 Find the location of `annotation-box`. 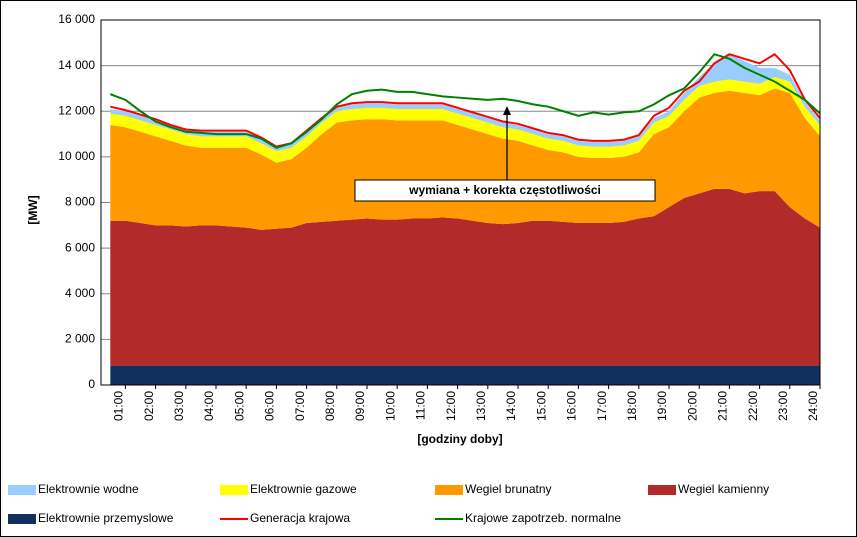

annotation-box is located at coordinates (505, 190).